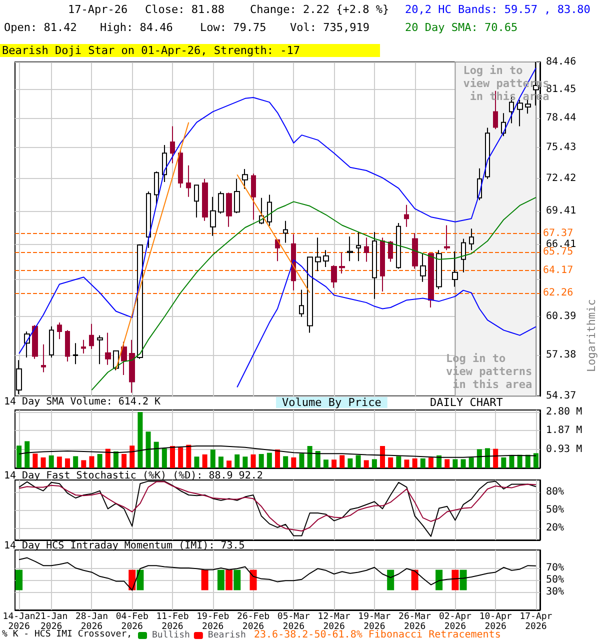 Image resolution: width=600 pixels, height=640 pixels. I want to click on text: High: 84.46, so click(136, 27).